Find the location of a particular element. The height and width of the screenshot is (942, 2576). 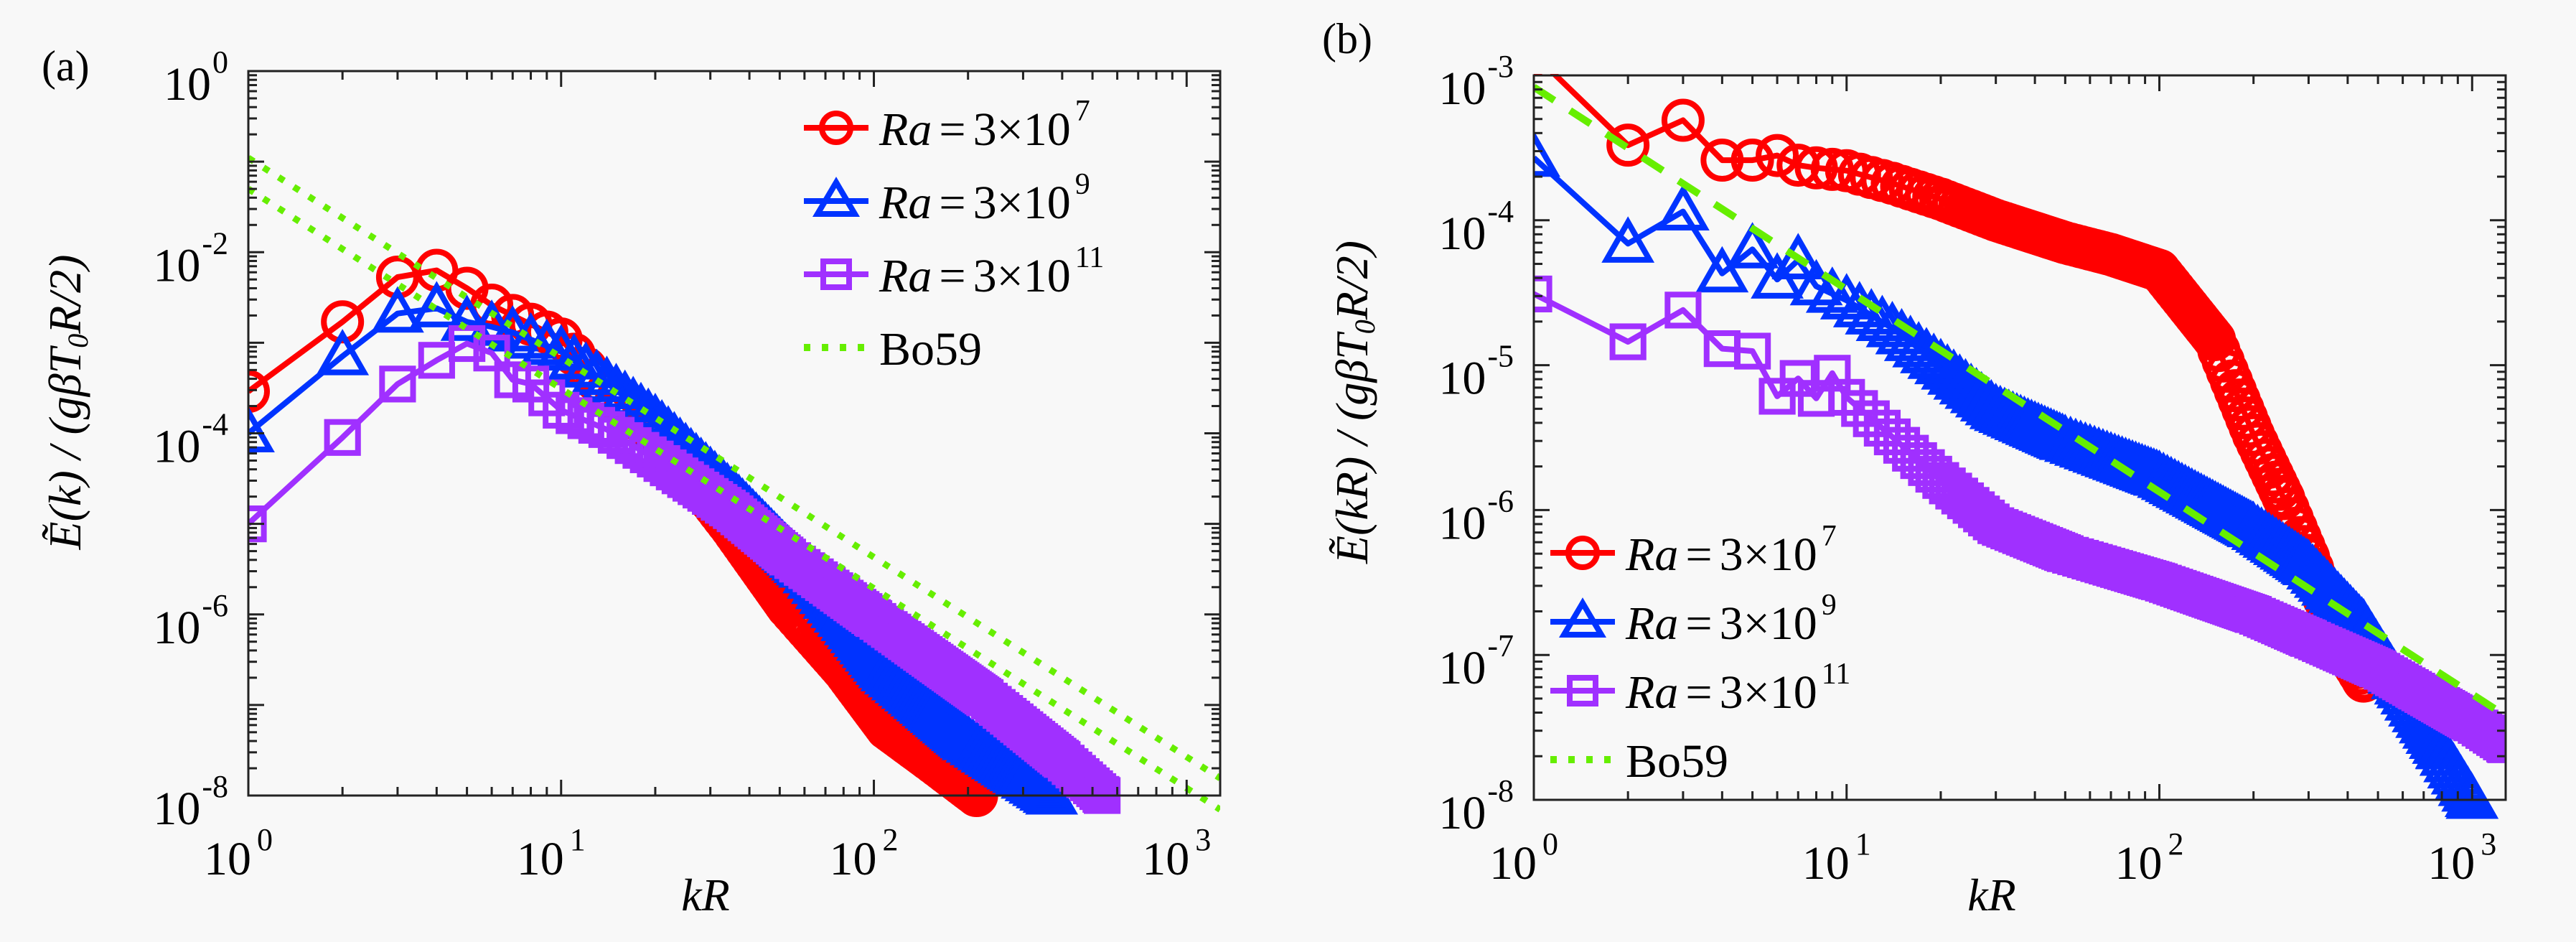

y-label-numerator: Ẽ(k) / (gβT is located at coordinates (65, 447).